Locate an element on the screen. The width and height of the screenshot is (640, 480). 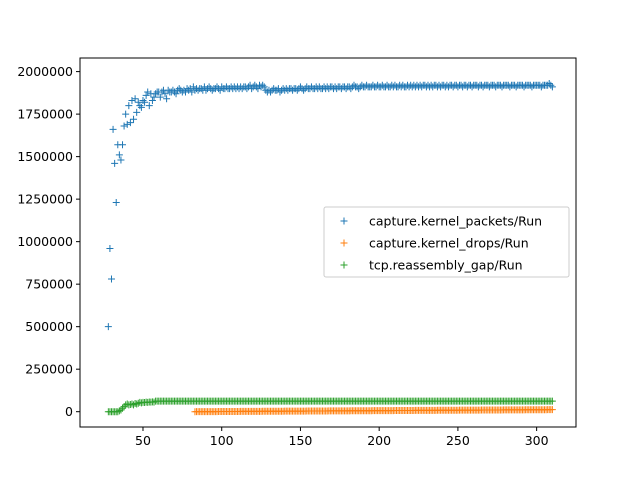
legend-box is located at coordinates (446, 242).